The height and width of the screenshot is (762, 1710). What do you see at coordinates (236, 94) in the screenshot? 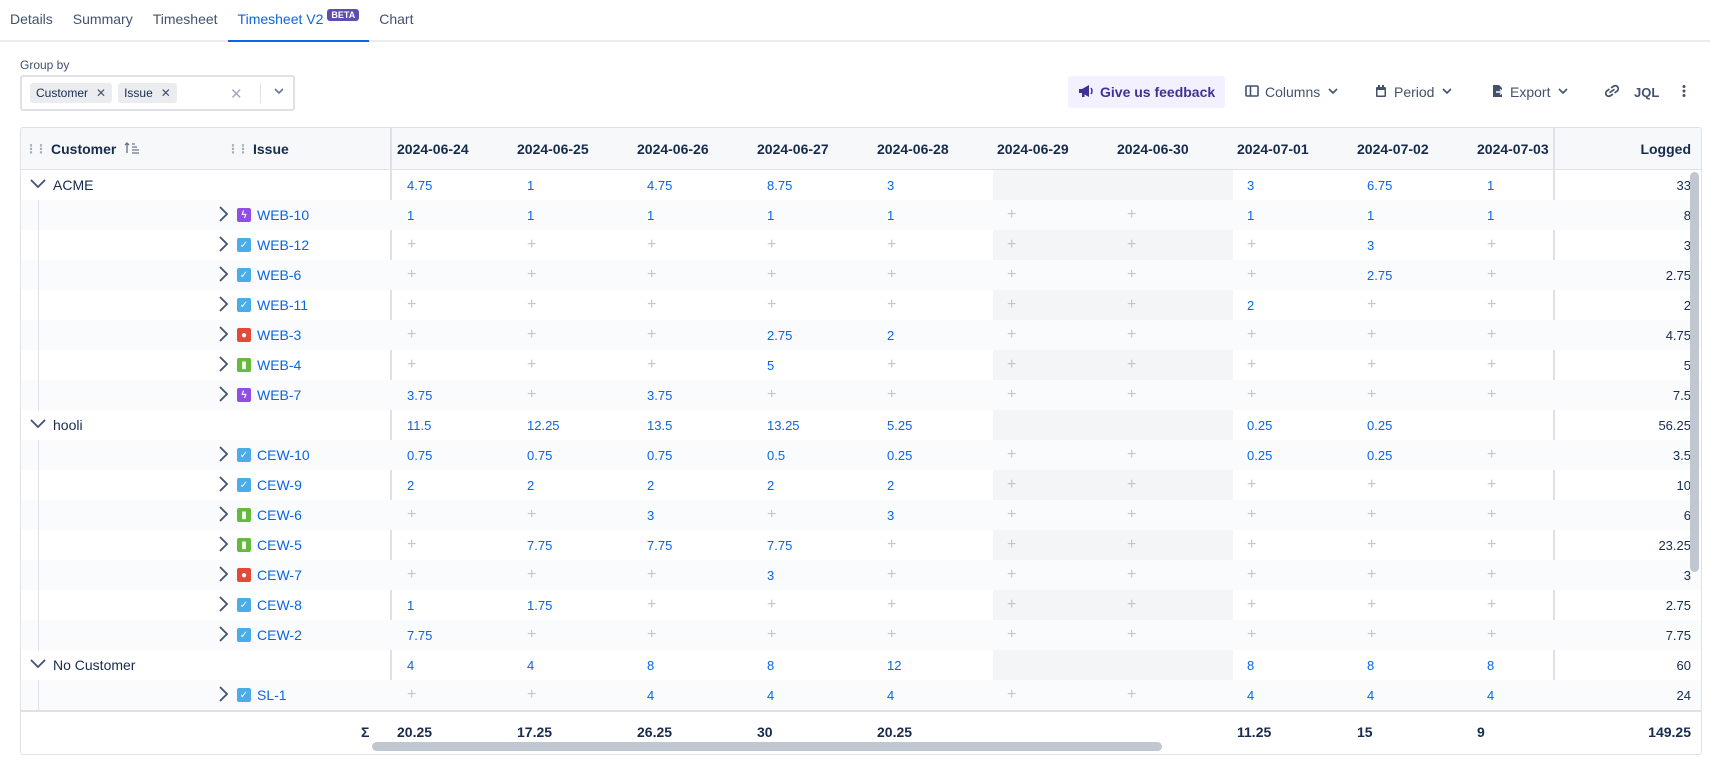
I see `clear-icon: ✕` at bounding box center [236, 94].